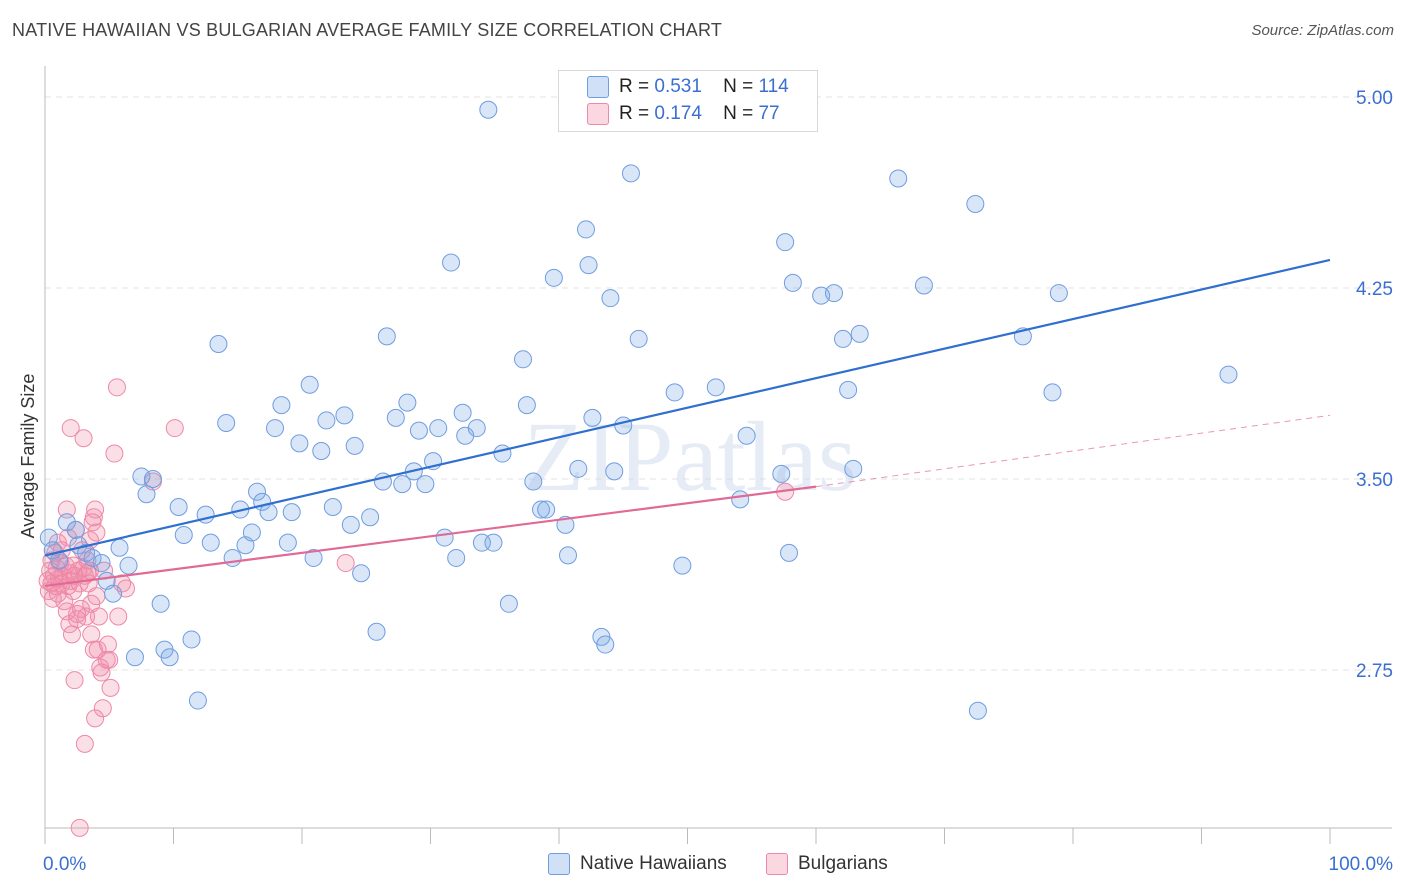 The height and width of the screenshot is (892, 1406). Describe the element at coordinates (689, 456) in the screenshot. I see `watermark: ZIPatlas` at that location.